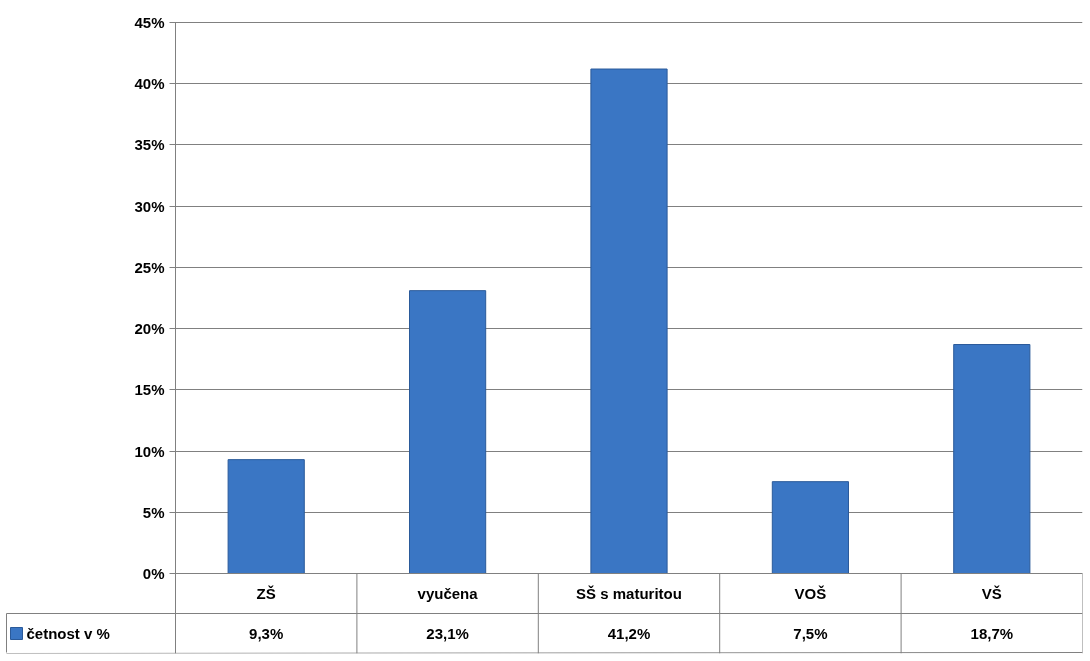  What do you see at coordinates (153, 512) in the screenshot?
I see `y-tick-label: 5%` at bounding box center [153, 512].